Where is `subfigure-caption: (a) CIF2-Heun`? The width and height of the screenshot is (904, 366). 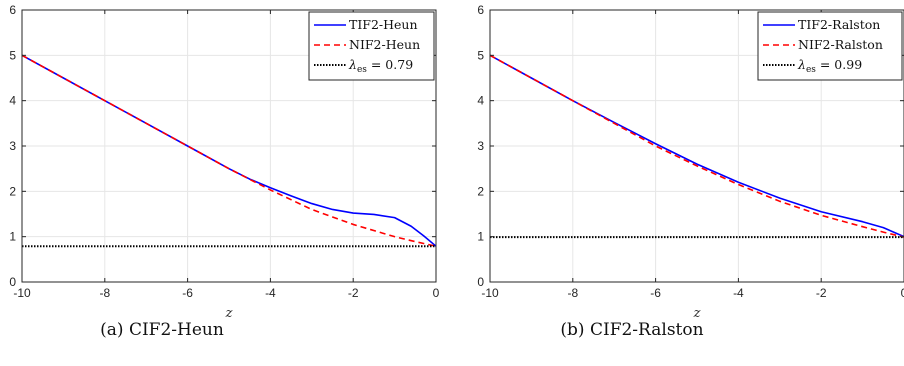
subfigure-caption: (a) CIF2-Heun is located at coordinates (162, 330).